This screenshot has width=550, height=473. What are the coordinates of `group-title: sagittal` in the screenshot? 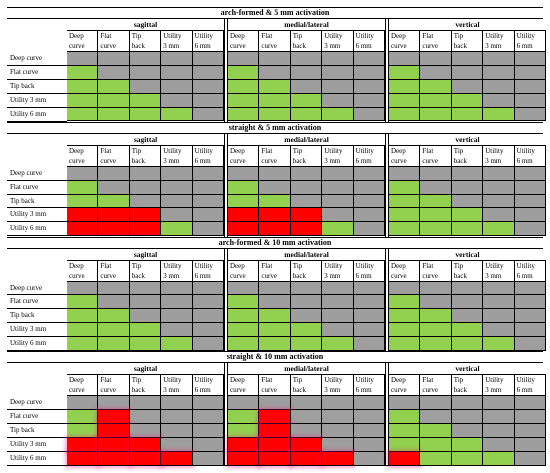 It's located at (145, 369).